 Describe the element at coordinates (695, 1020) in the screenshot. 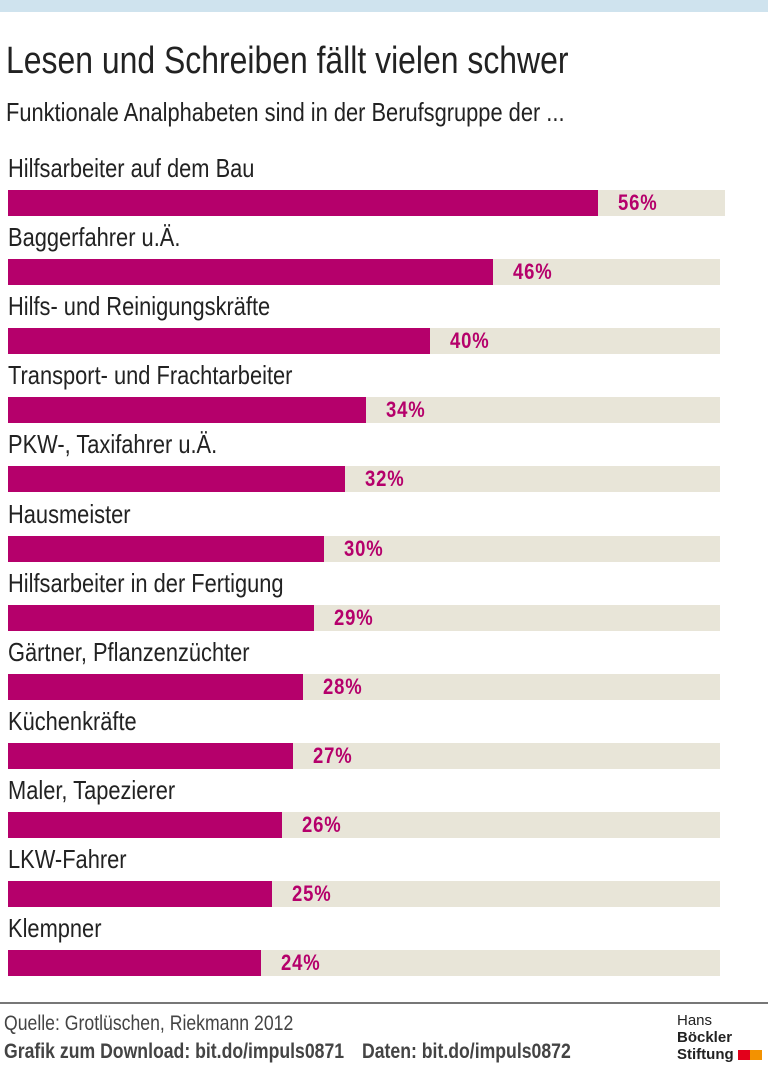

I see `logo-text-hans: Hans` at that location.